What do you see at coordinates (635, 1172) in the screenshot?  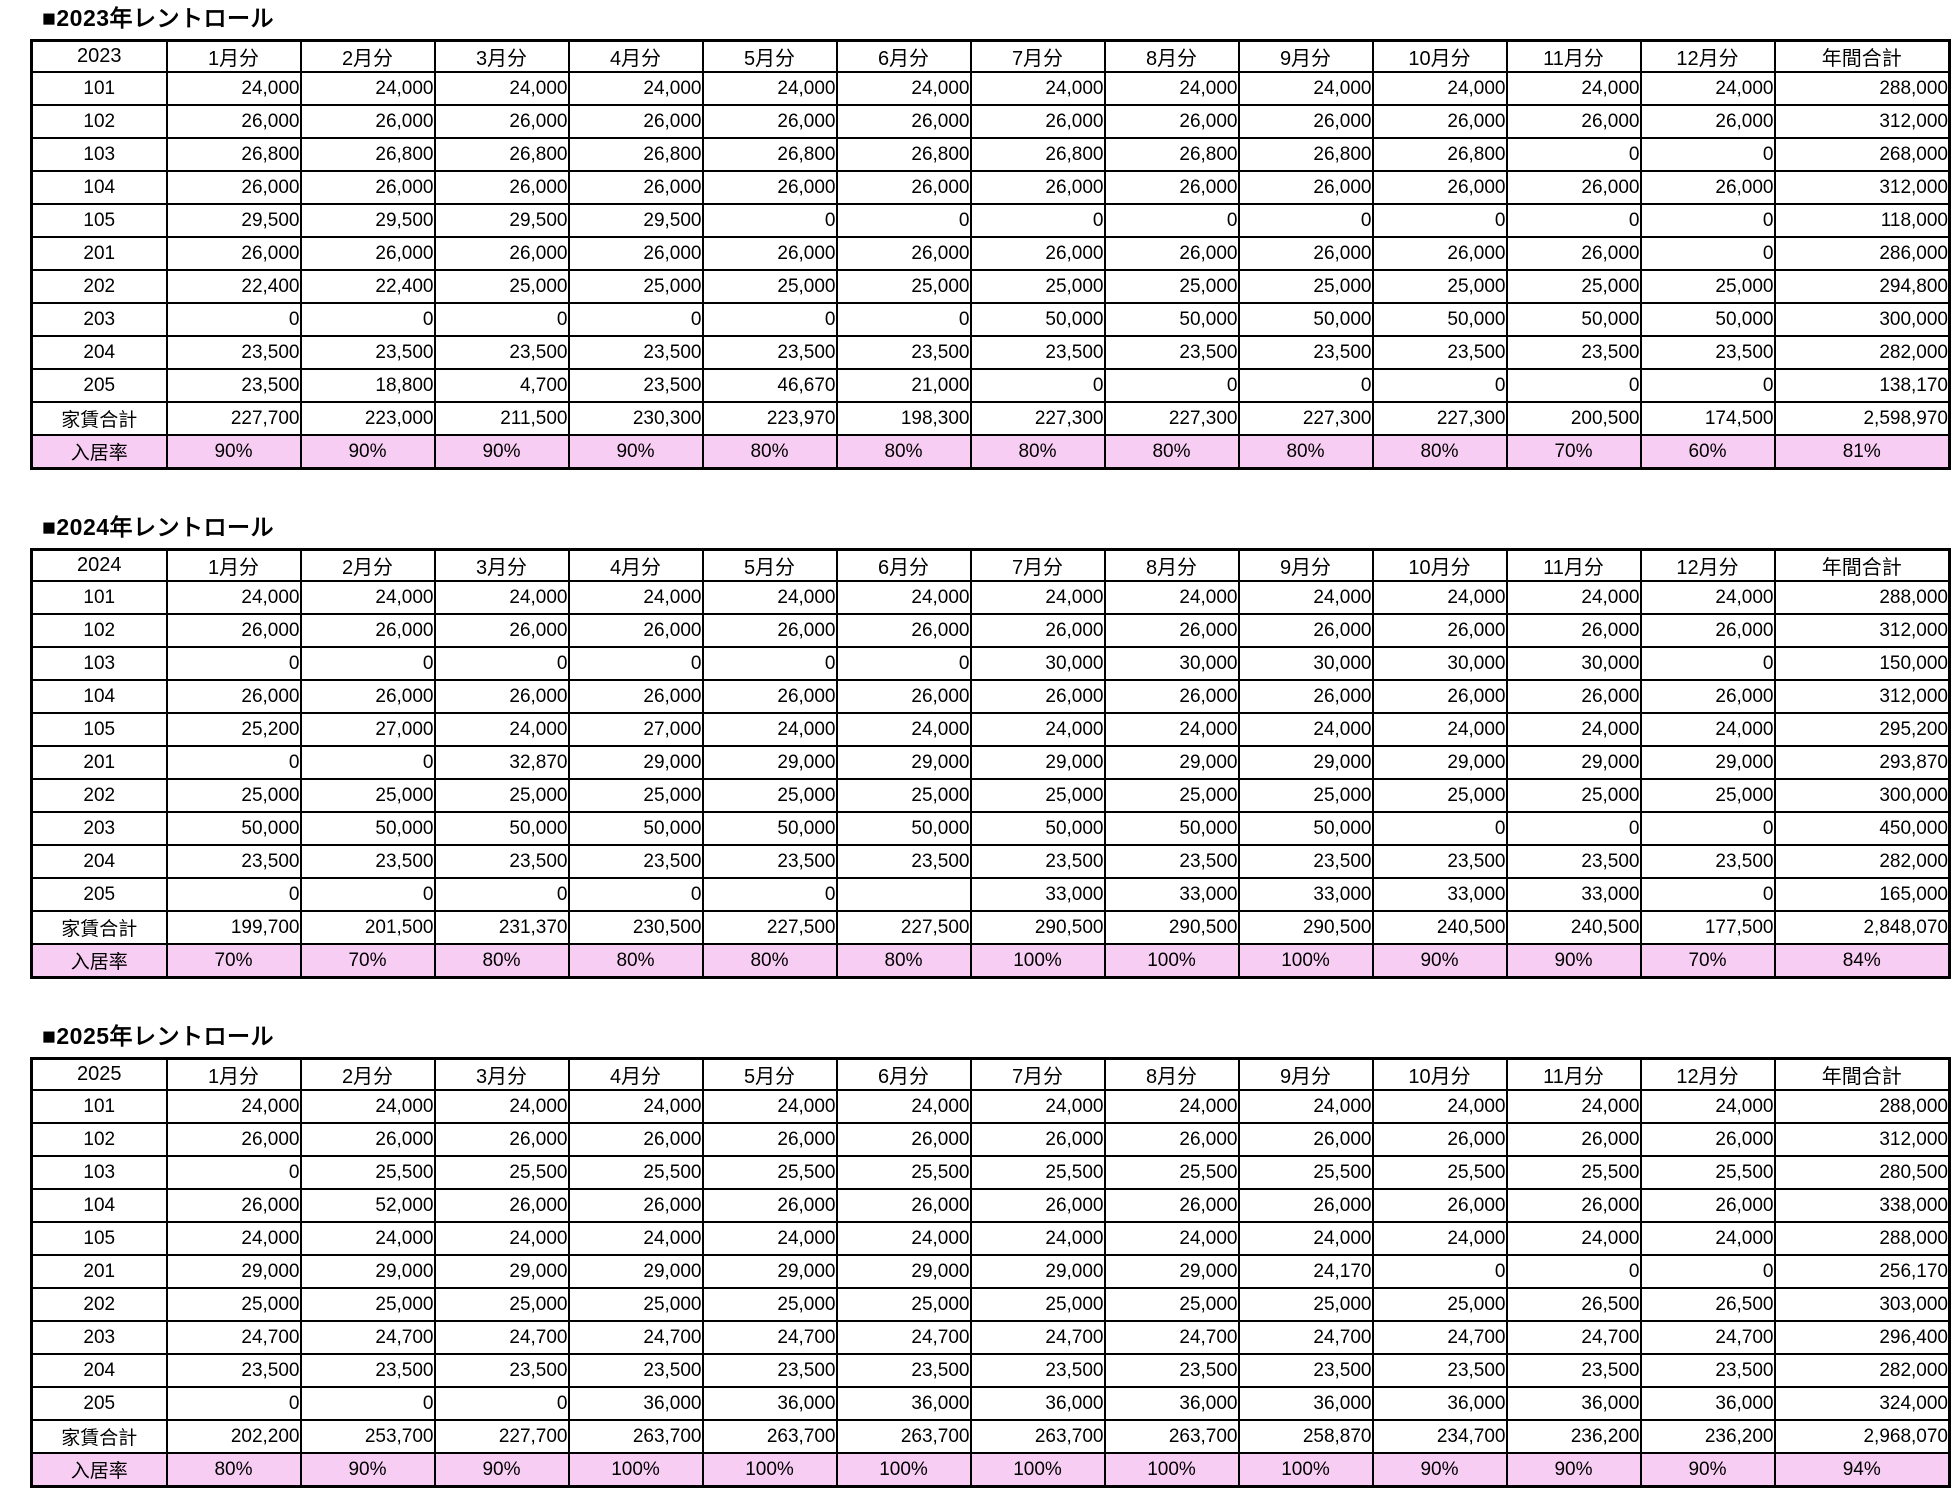 I see `rent-value-cell: 25,500` at bounding box center [635, 1172].